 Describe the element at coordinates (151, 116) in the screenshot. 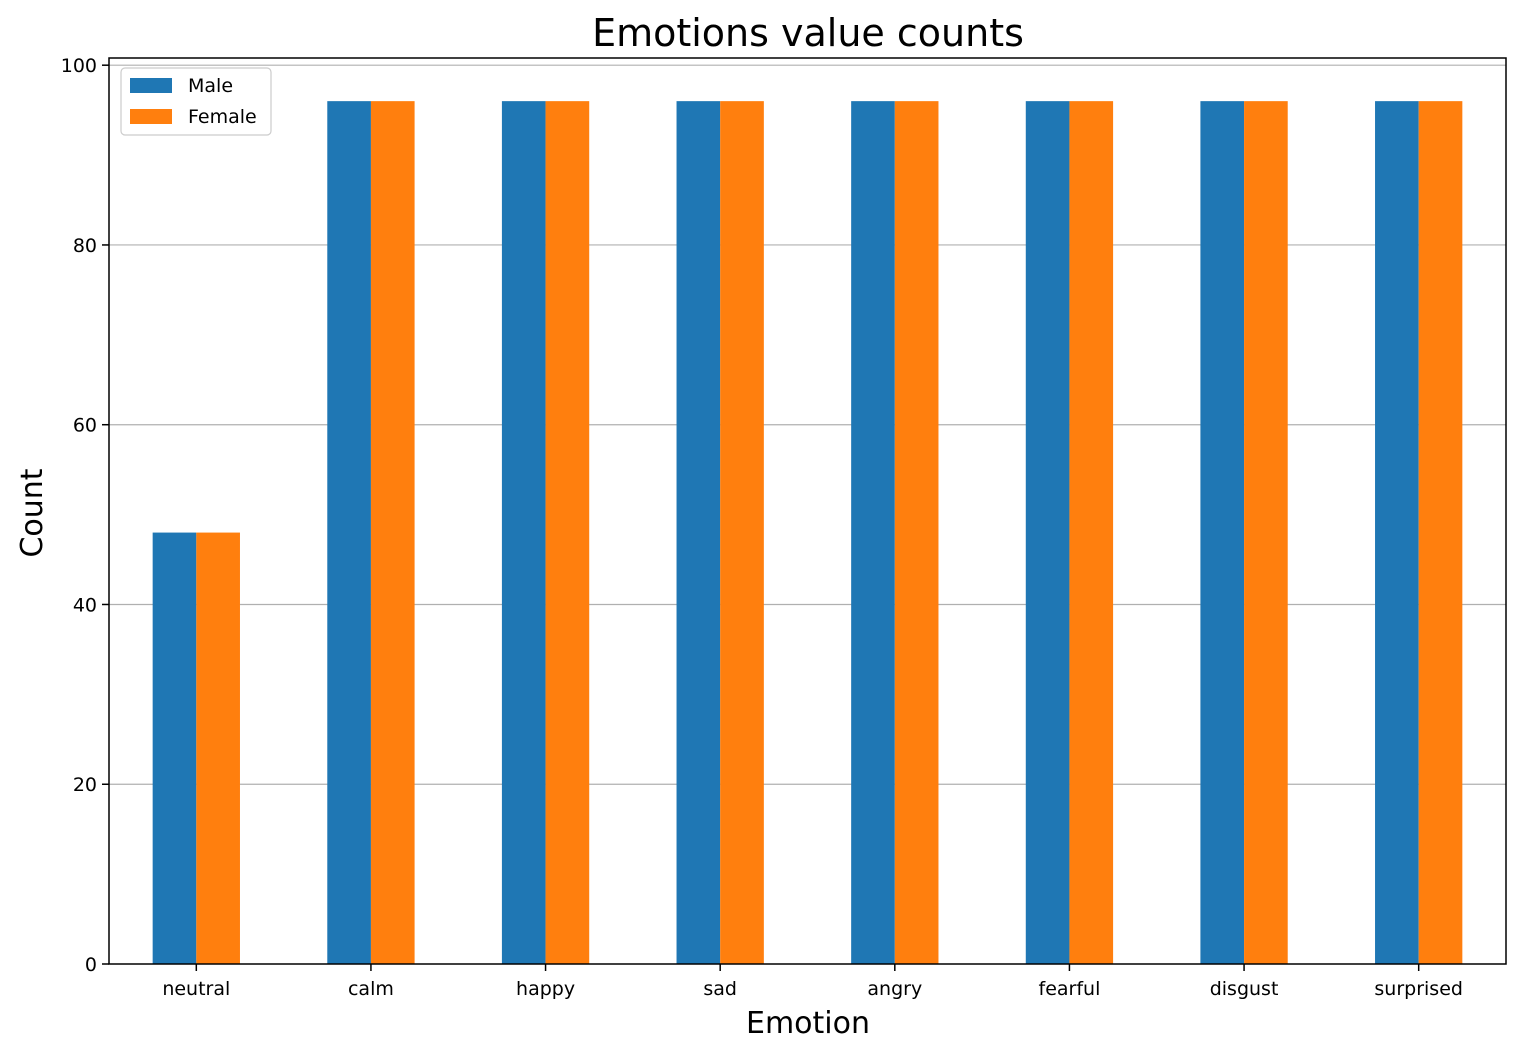

I see `legend-swatch-female` at that location.